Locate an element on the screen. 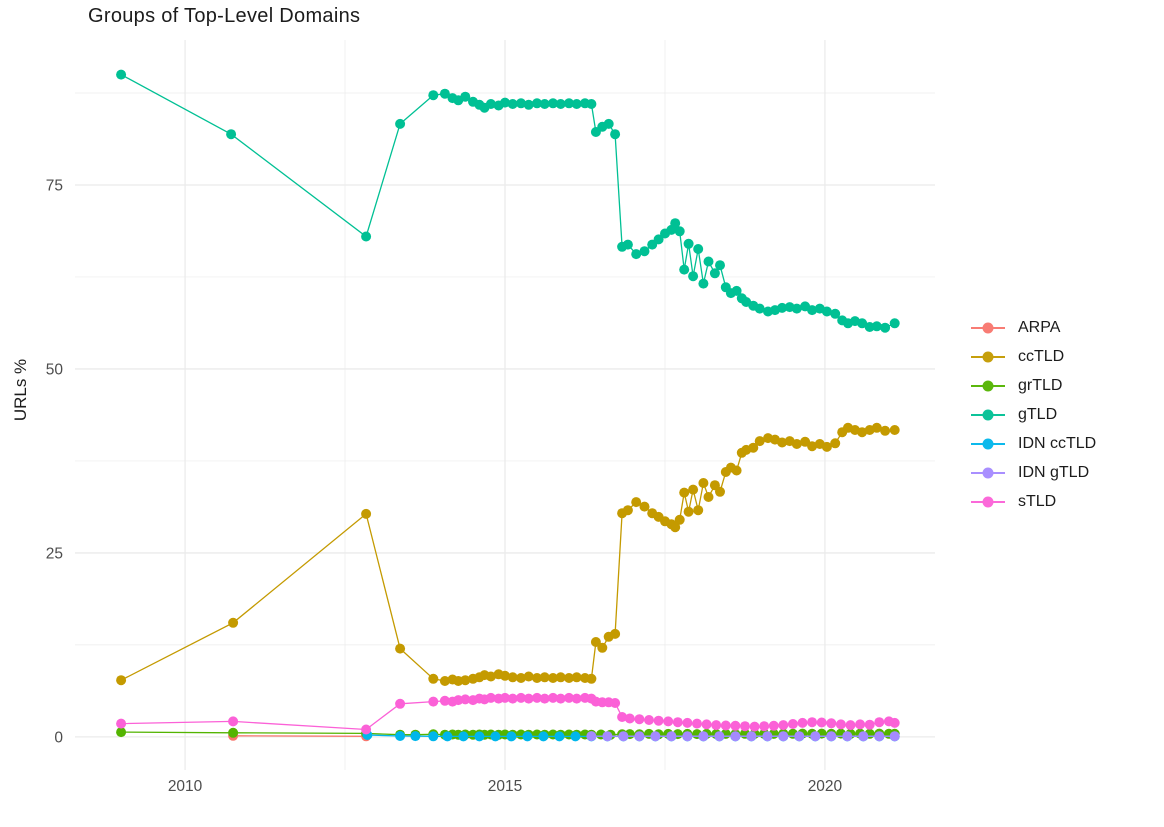 The height and width of the screenshot is (827, 1164). legend-label: ARPA is located at coordinates (1039, 327).